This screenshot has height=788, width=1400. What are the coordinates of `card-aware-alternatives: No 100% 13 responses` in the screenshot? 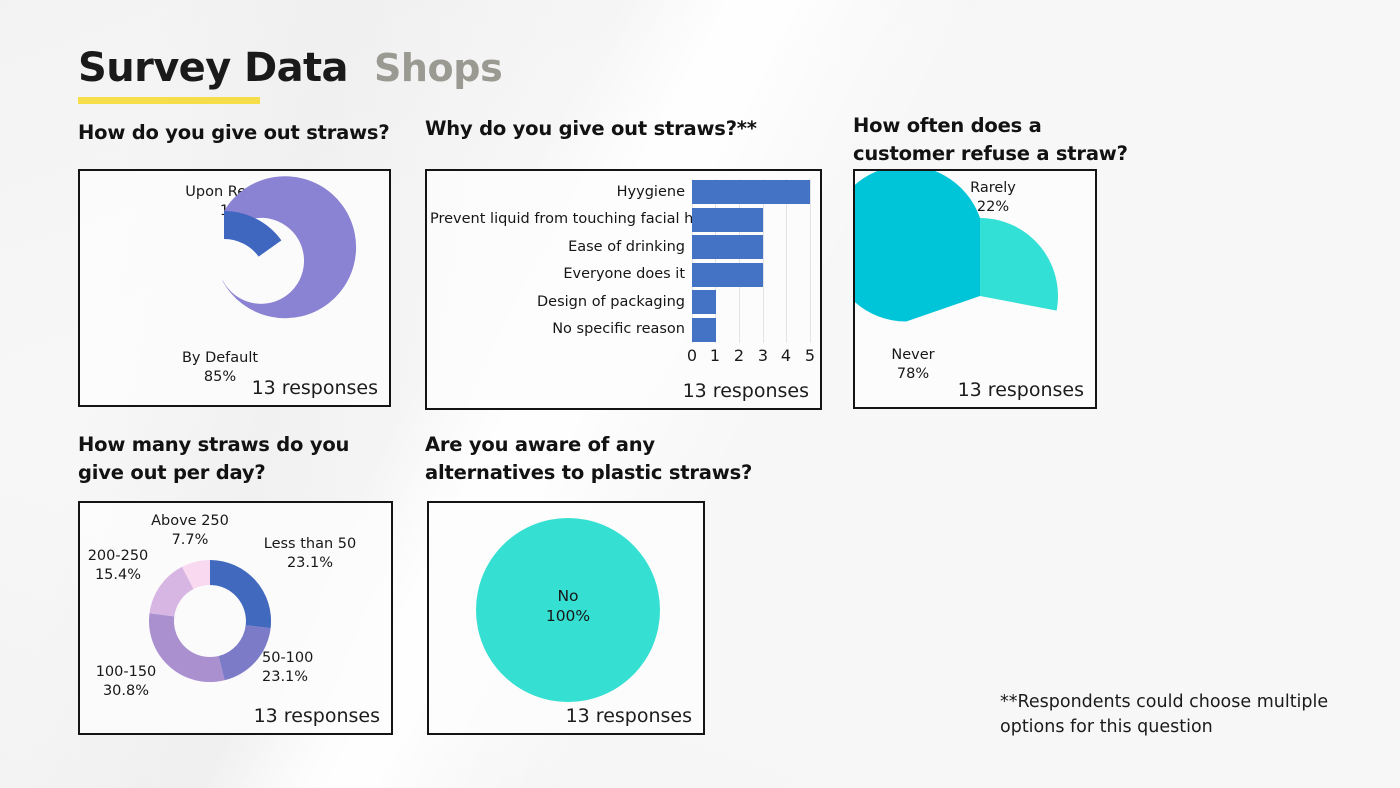 It's located at (566, 618).